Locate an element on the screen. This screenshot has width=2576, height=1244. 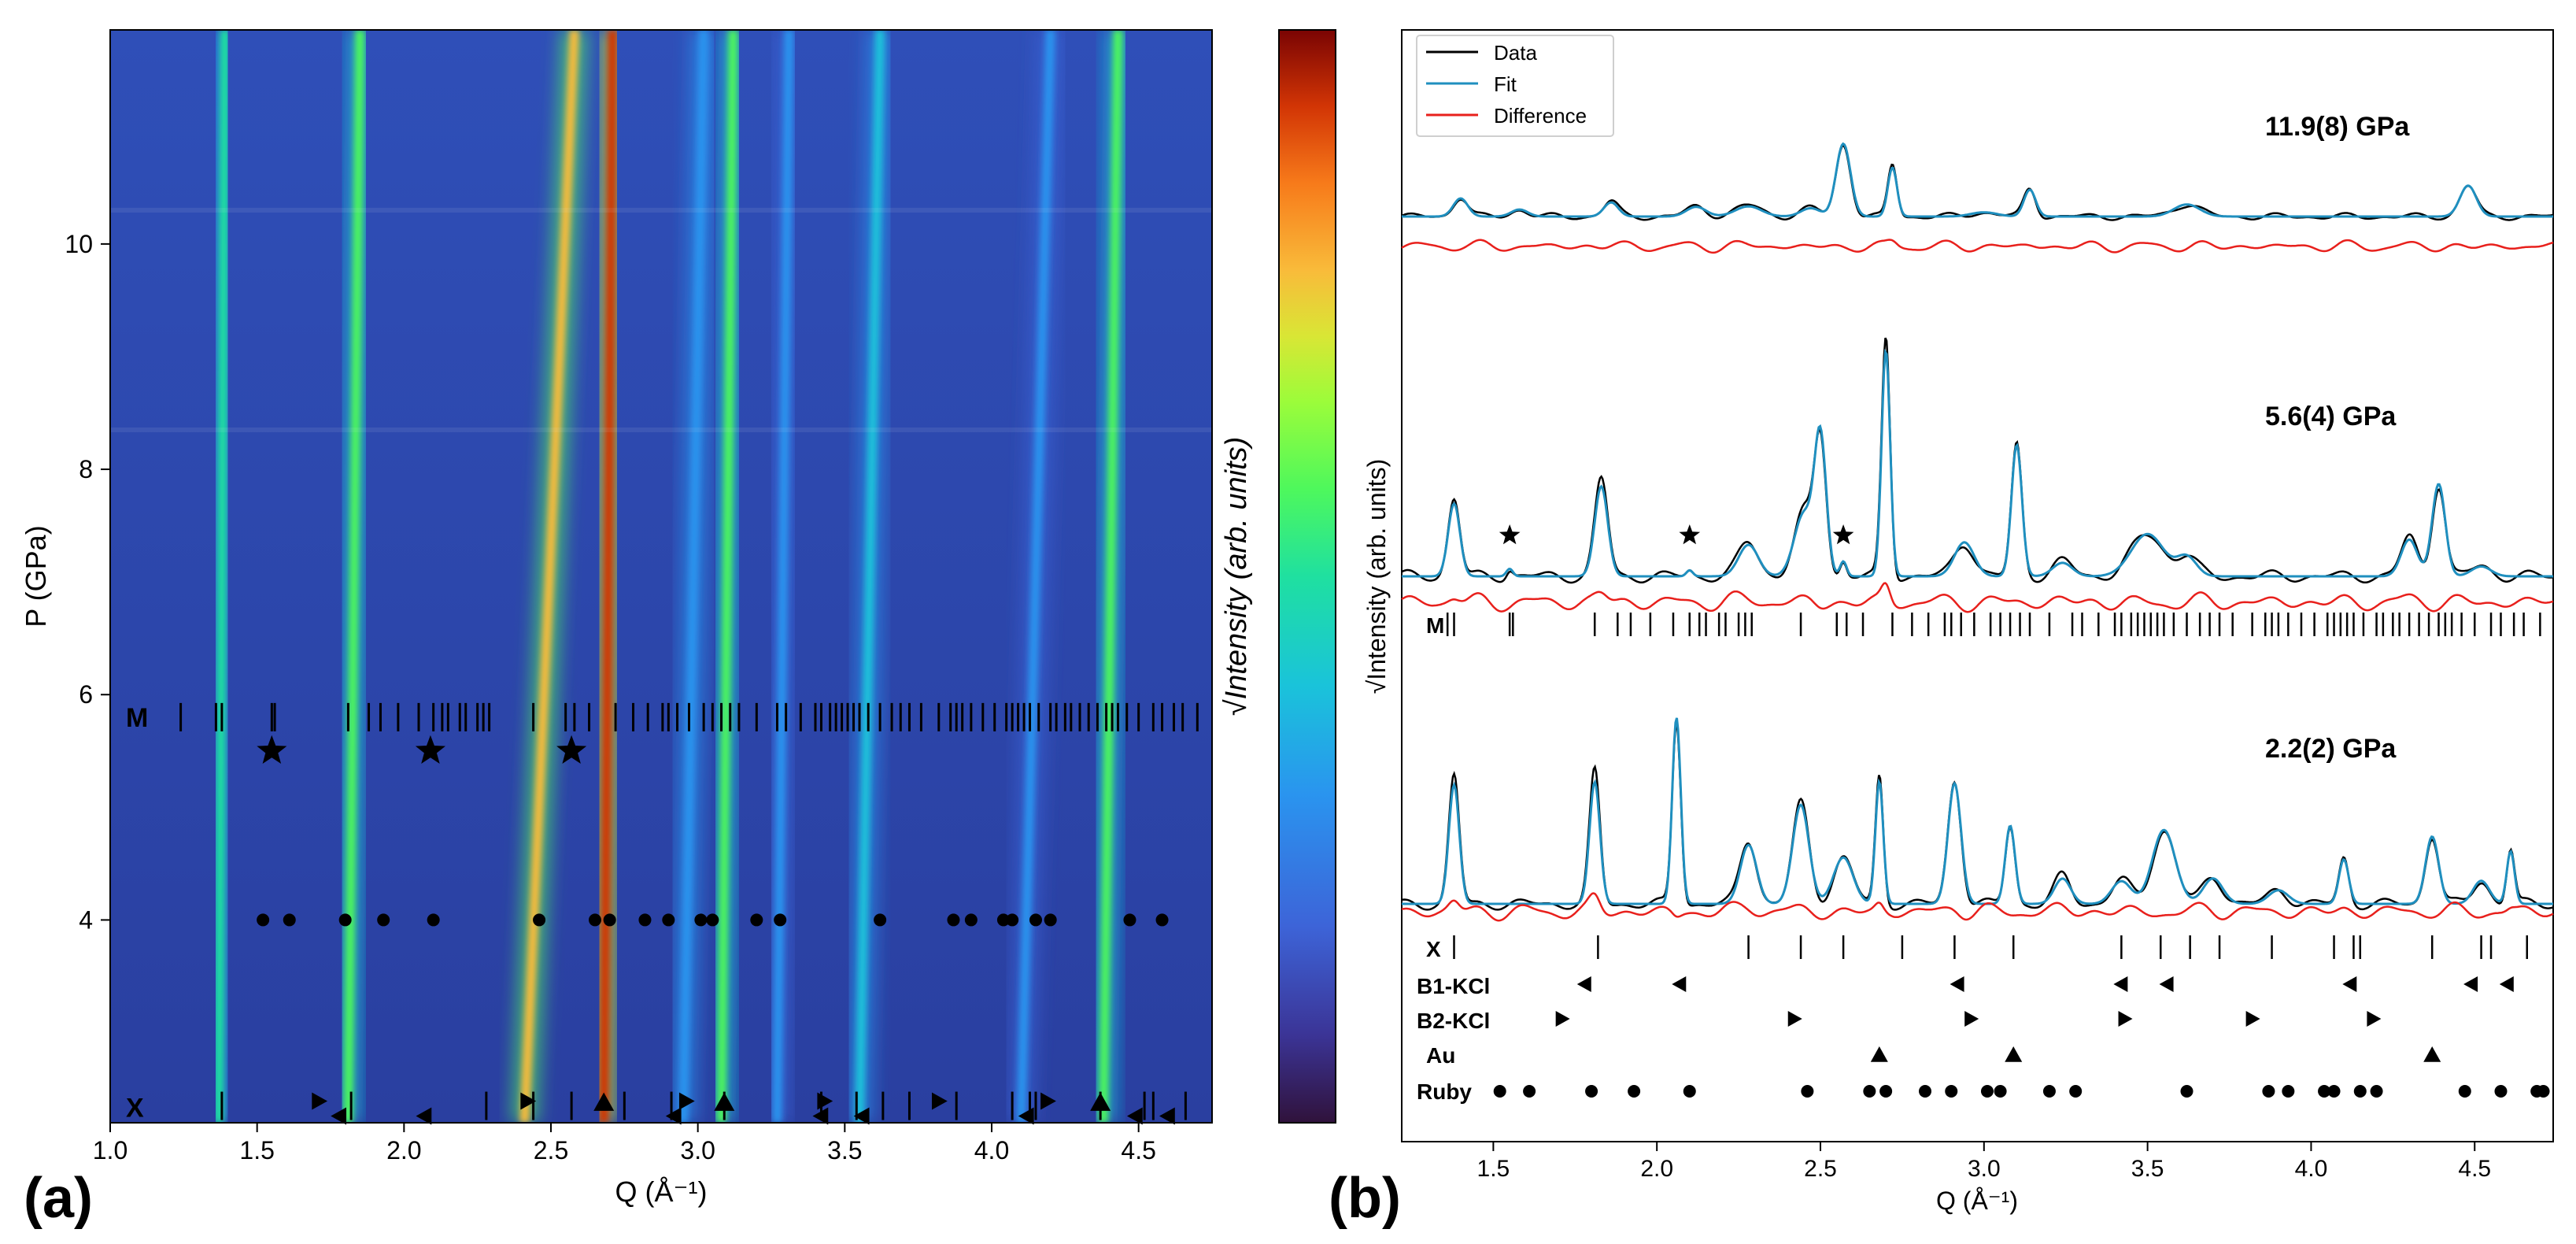
x-tick-label: 4.0 is located at coordinates (2311, 1169).